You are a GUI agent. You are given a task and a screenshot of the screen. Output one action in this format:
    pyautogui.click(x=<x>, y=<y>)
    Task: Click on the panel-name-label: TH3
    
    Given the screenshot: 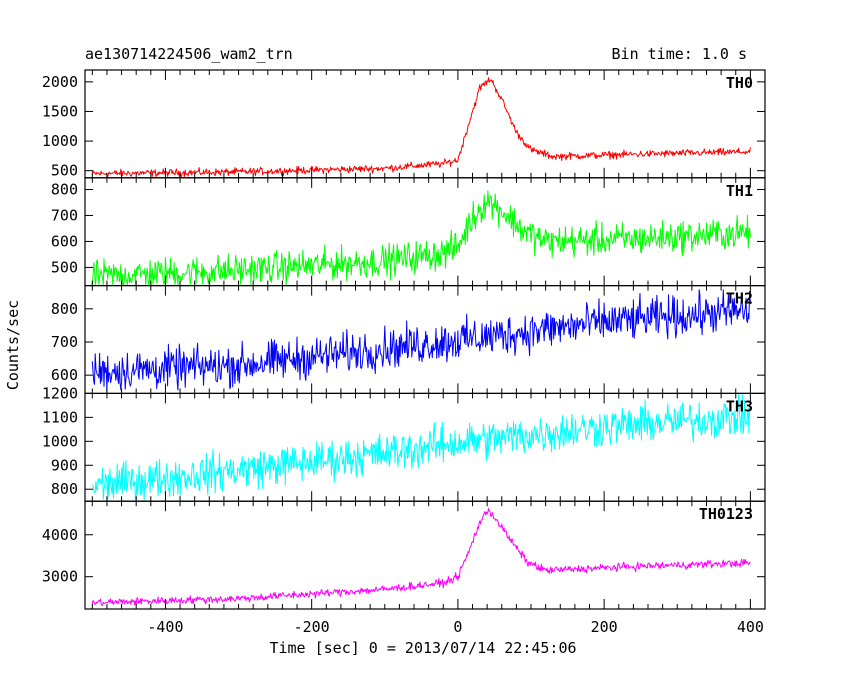 What is the action you would take?
    pyautogui.click(x=739, y=406)
    